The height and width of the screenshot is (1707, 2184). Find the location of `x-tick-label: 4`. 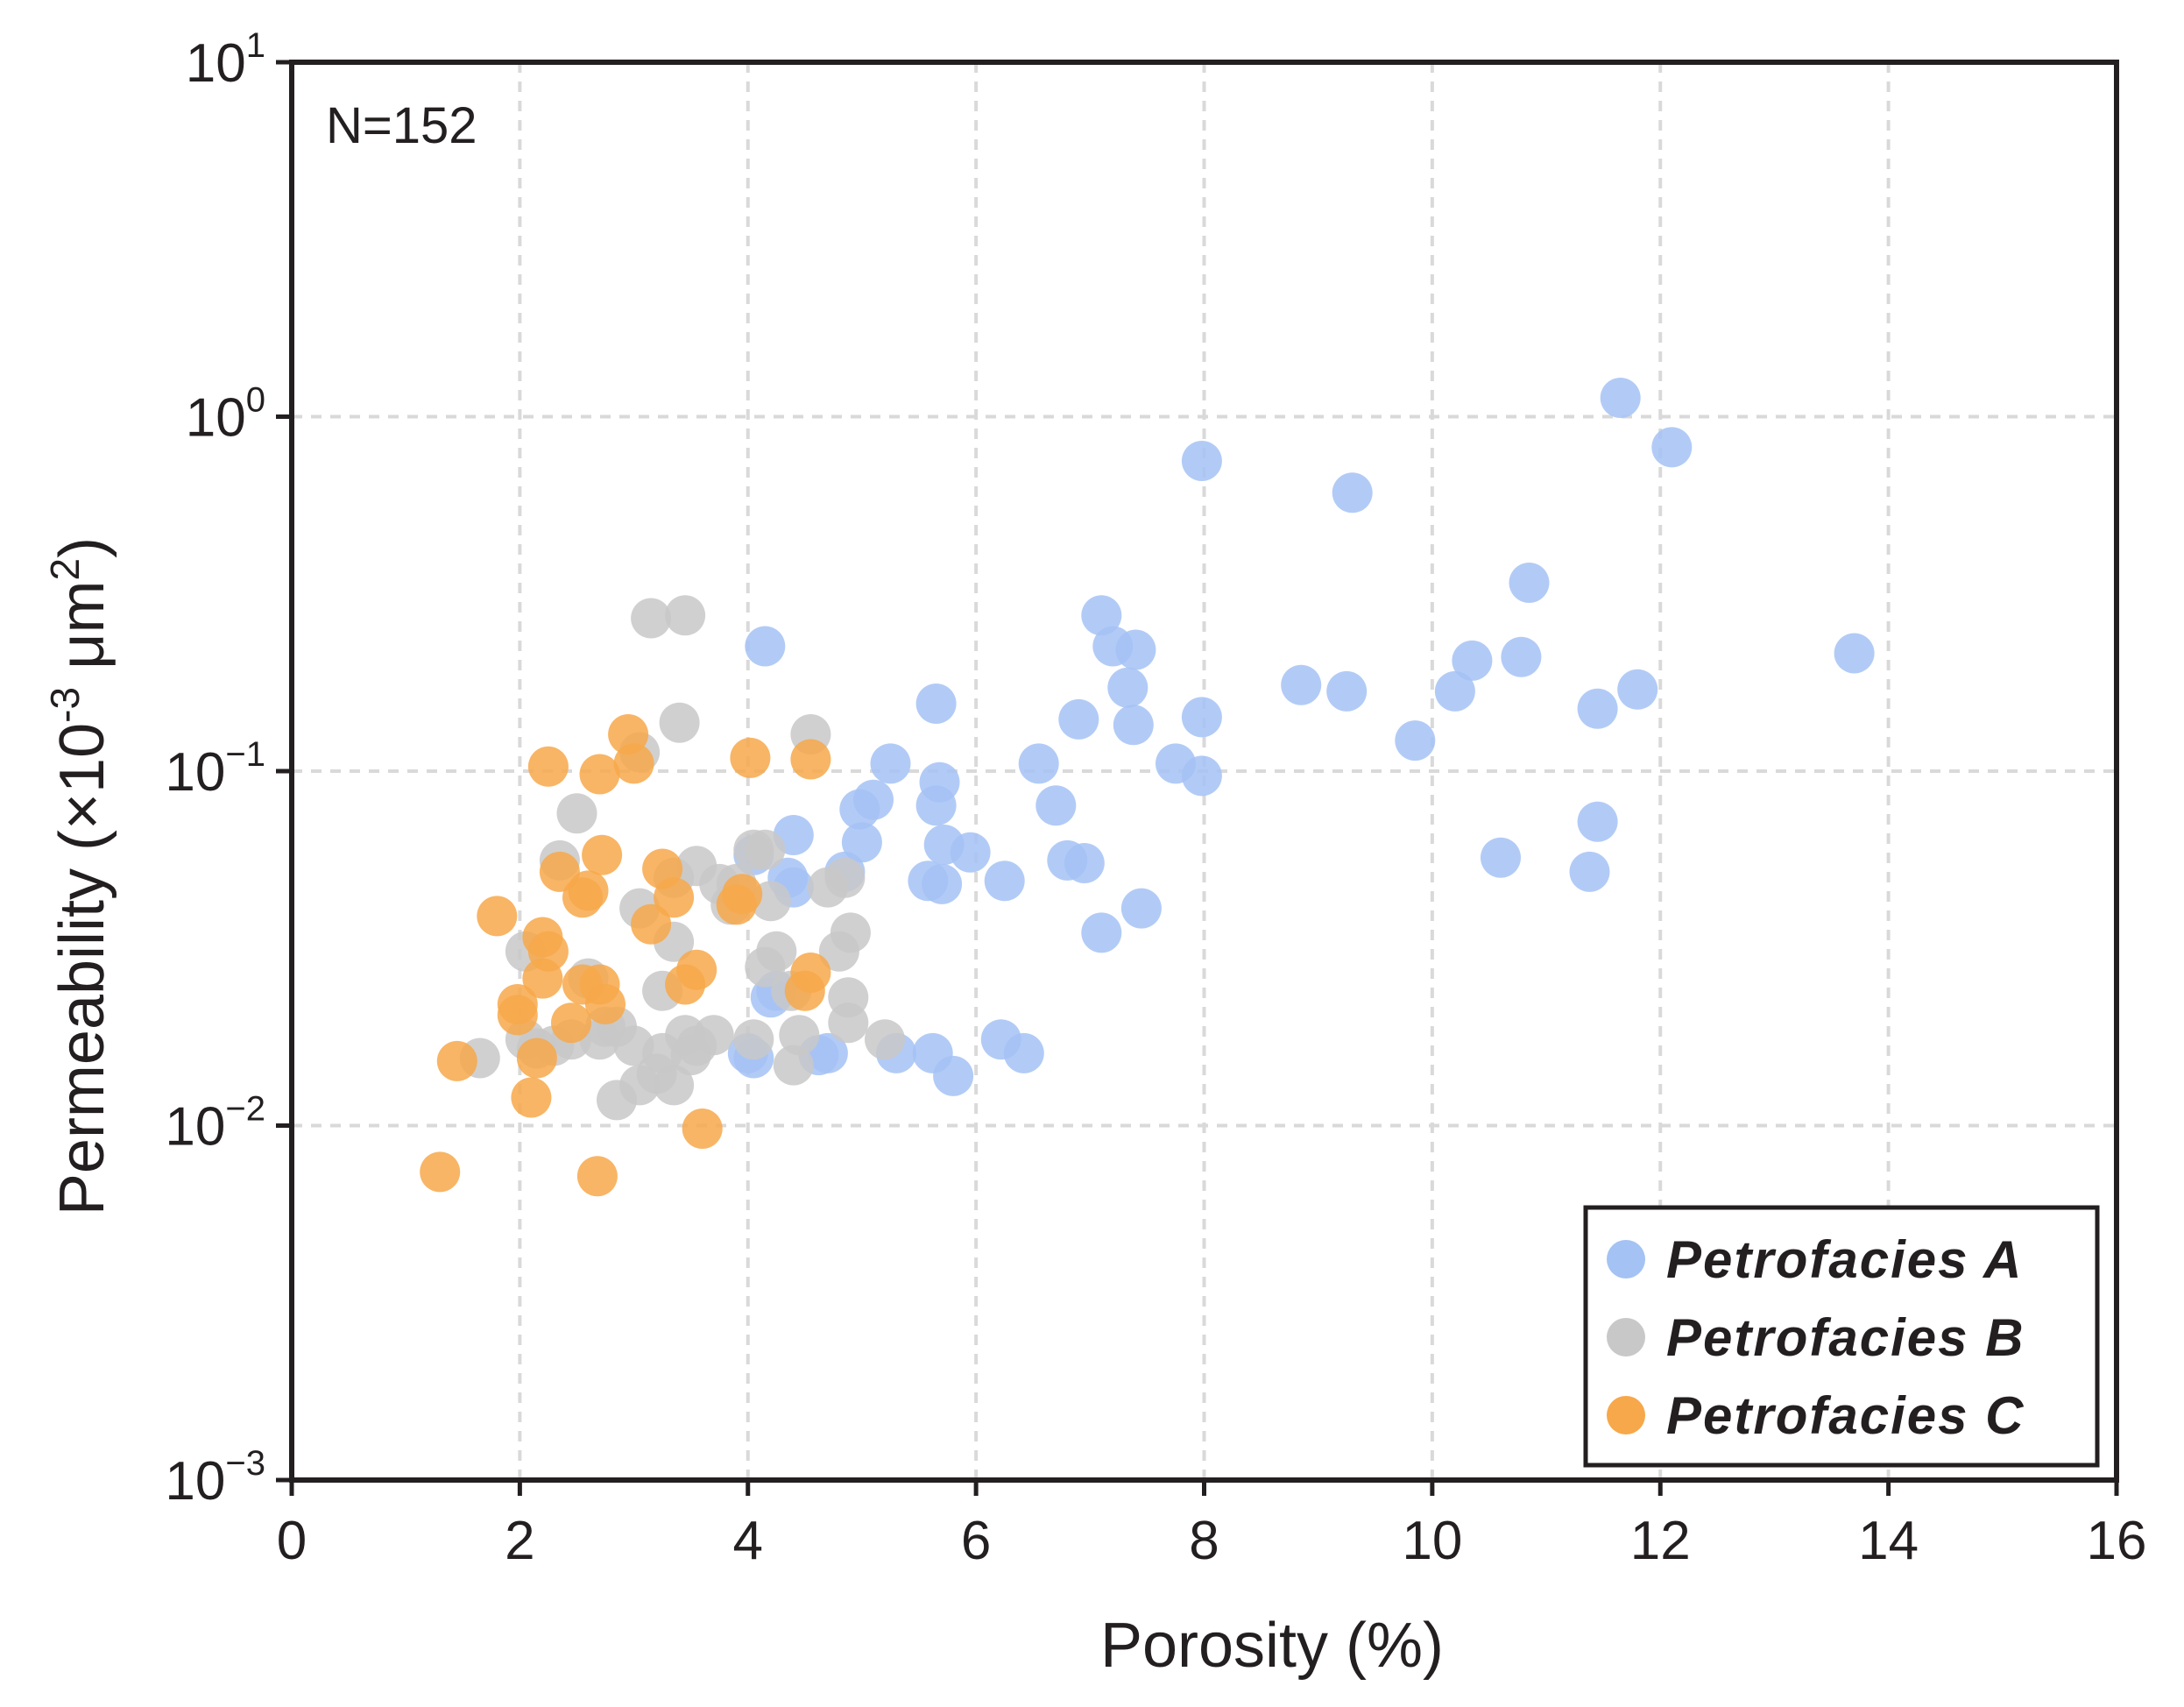

x-tick-label: 4 is located at coordinates (748, 1541).